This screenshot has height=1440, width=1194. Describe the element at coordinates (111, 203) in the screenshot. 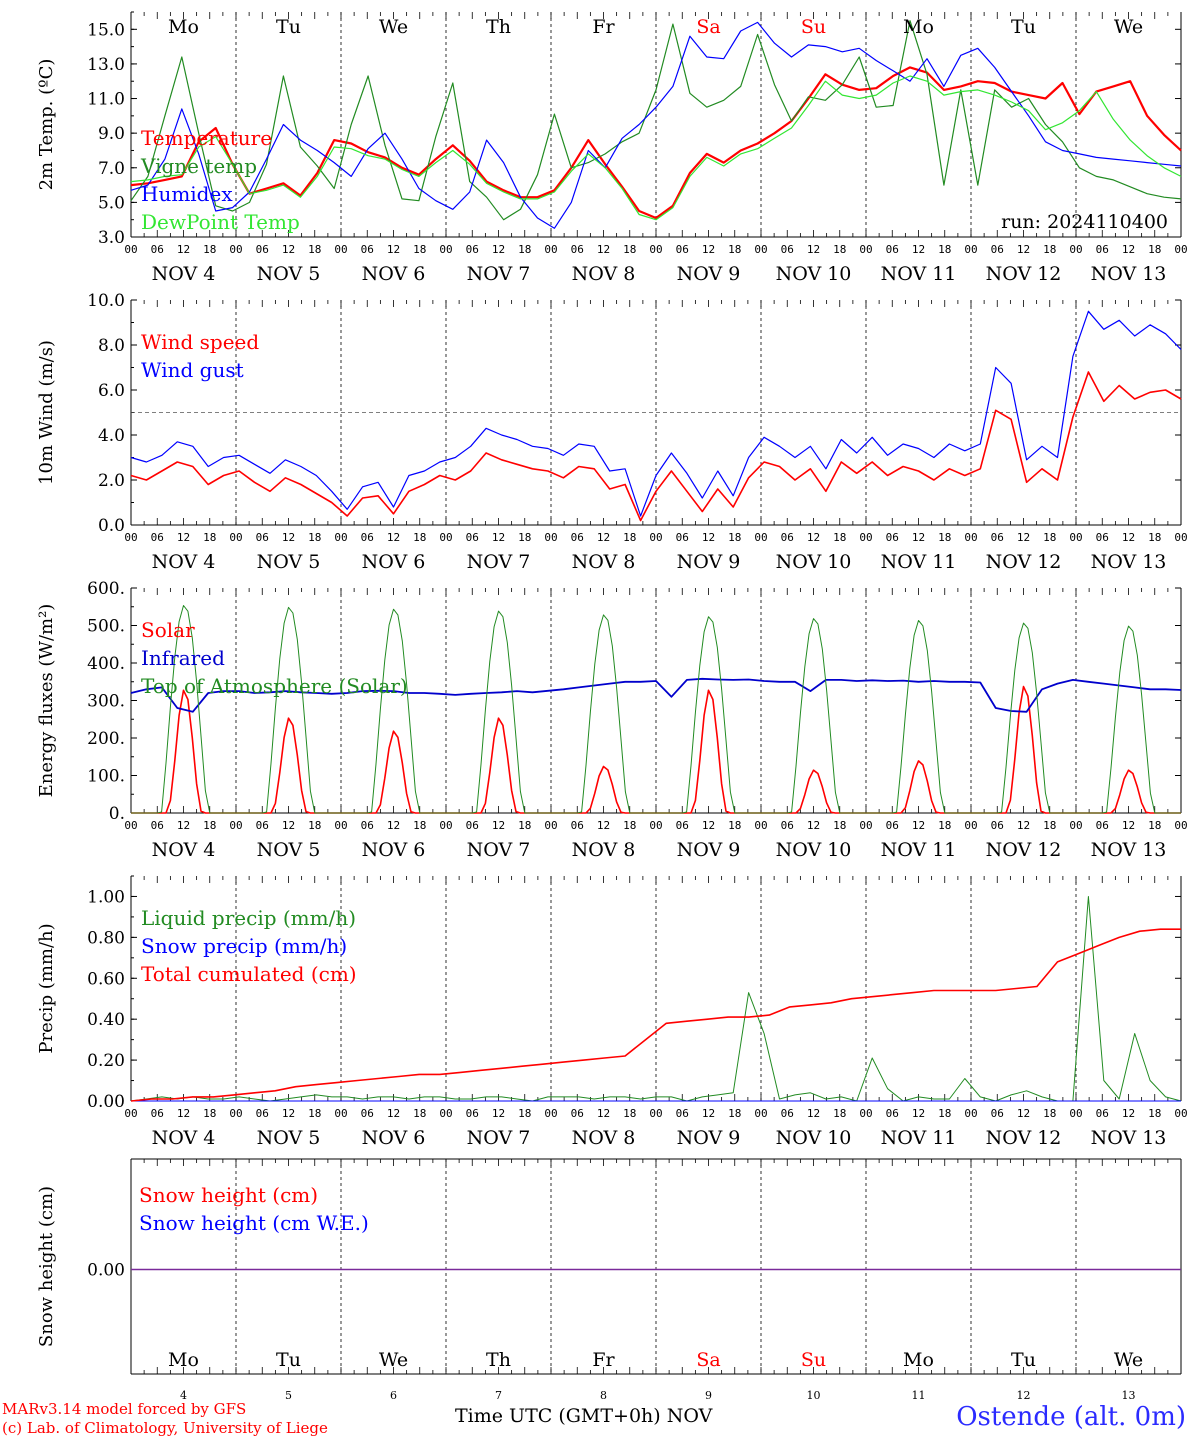

I see `y-tick-label: 5.0` at that location.